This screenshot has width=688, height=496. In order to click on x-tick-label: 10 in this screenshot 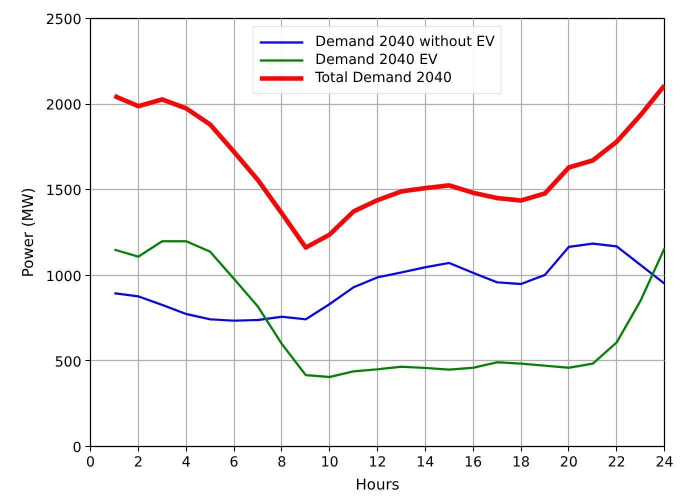, I will do `click(329, 462)`.